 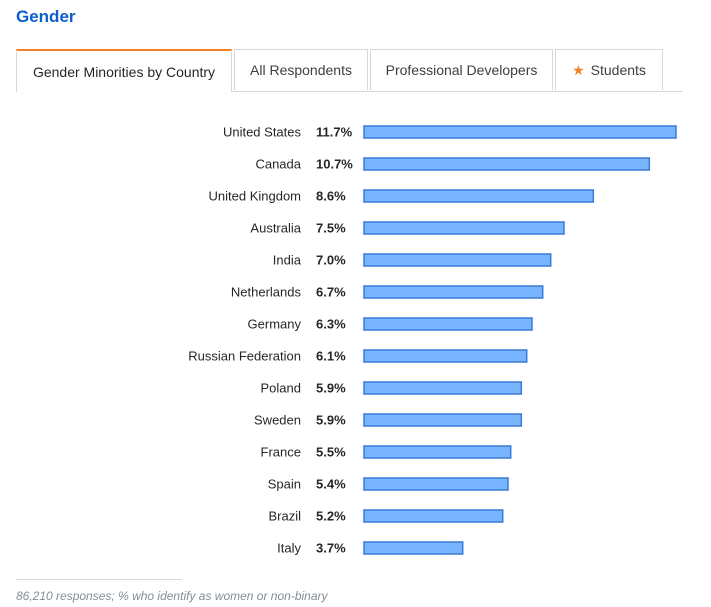 I want to click on tab-all-respondents: All Respondents, so click(x=301, y=69).